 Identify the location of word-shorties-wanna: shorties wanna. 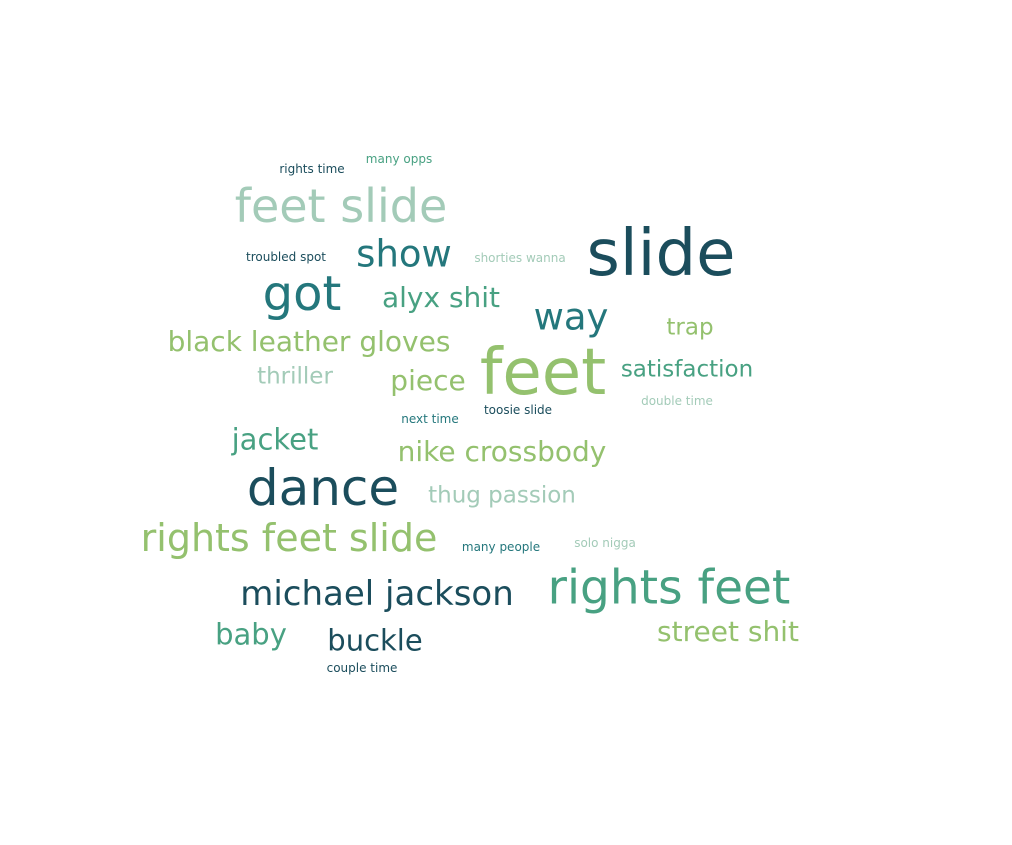
(520, 258).